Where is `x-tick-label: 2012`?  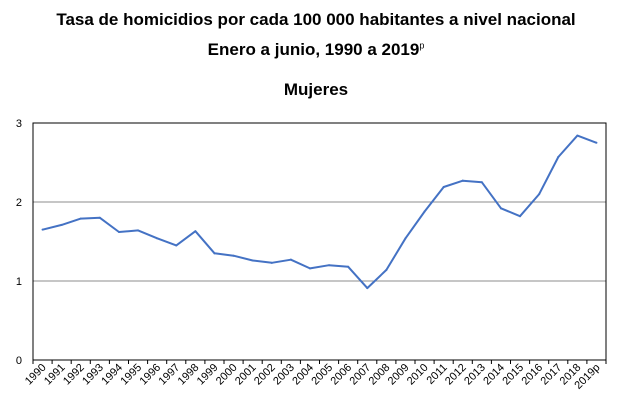 x-tick-label: 2012 is located at coordinates (456, 375).